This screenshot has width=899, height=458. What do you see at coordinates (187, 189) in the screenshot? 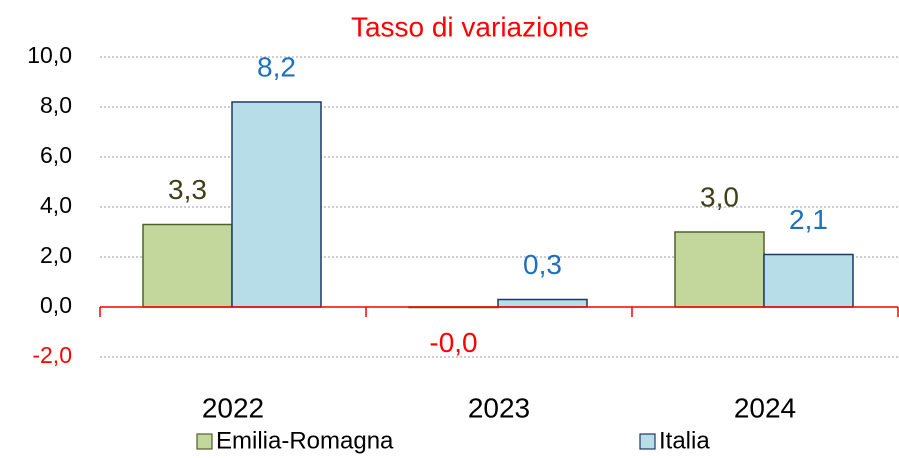
I see `data-label: 3,3` at bounding box center [187, 189].